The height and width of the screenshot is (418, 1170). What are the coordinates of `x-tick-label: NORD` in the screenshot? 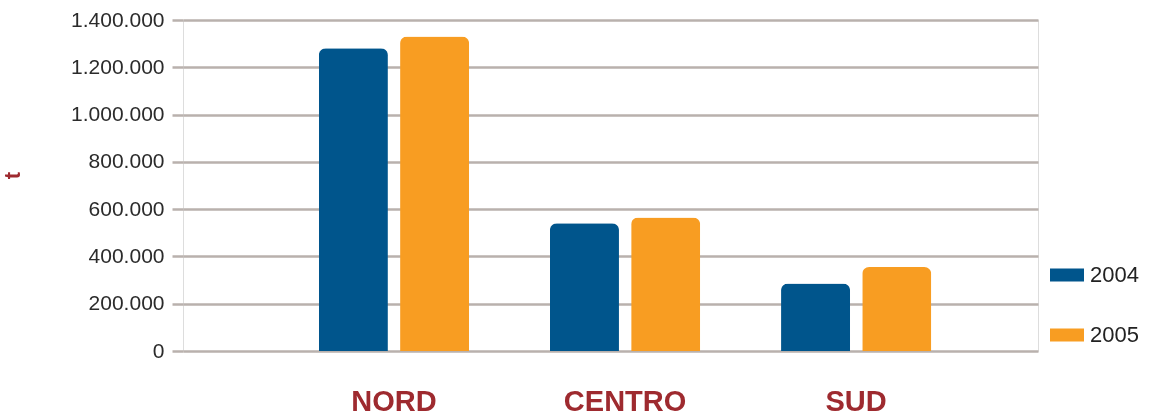 It's located at (394, 400).